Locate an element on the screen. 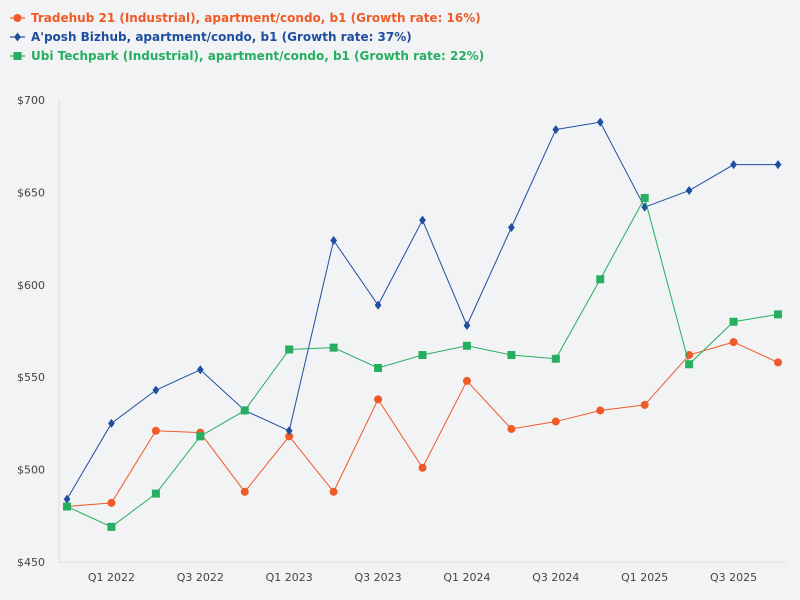 This screenshot has width=800, height=600. y-tick-label: $650 is located at coordinates (31, 192).